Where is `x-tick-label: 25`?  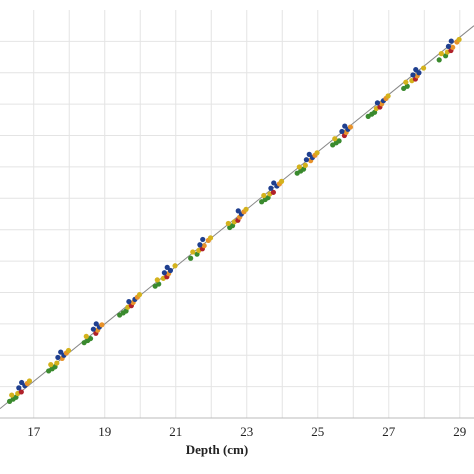 x-tick-label: 25 is located at coordinates (317, 431).